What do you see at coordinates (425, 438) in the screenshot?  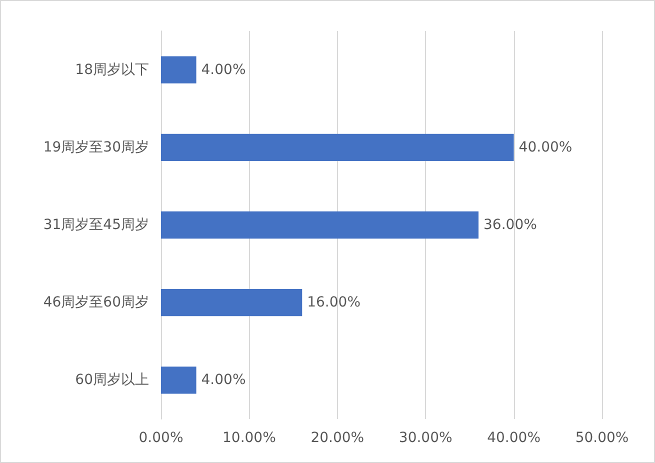 I see `x-tick-label: 30.00%` at bounding box center [425, 438].